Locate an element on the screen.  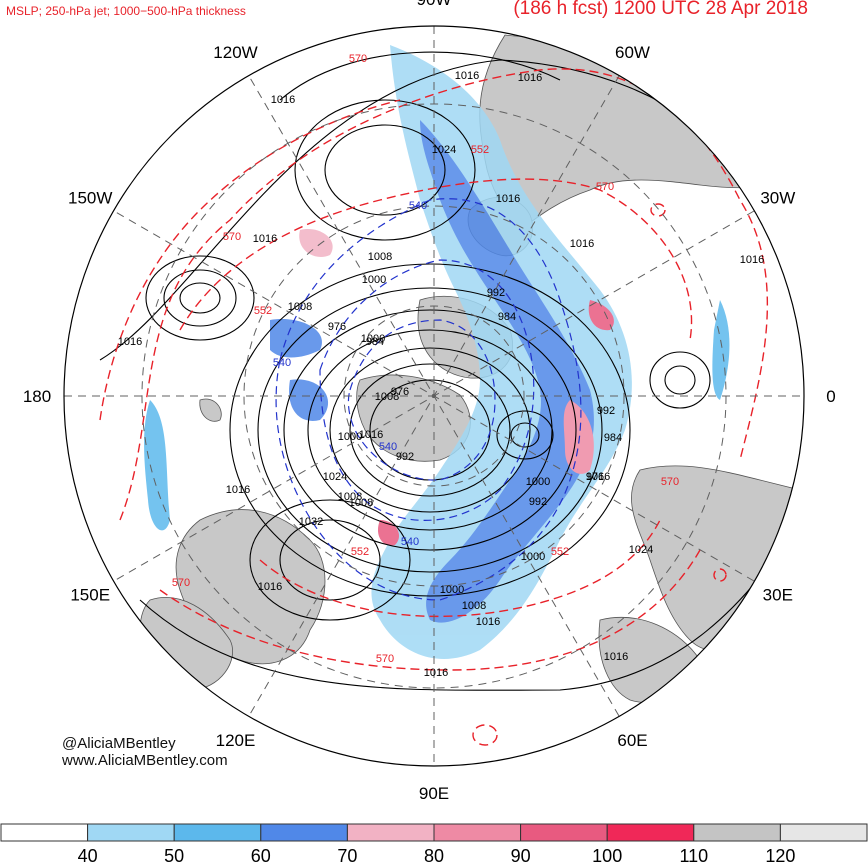
isobar-label: 1032 is located at coordinates (311, 522).